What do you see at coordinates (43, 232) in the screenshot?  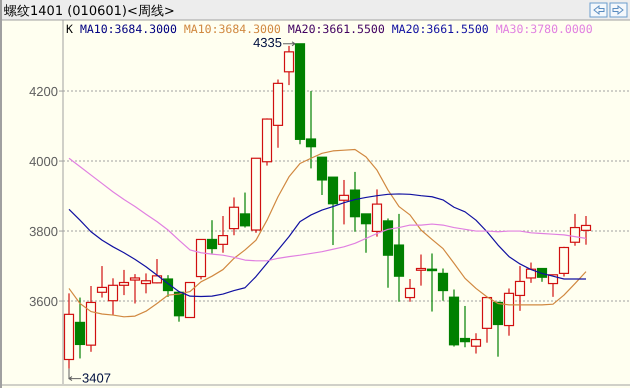 I see `y-tick-label: 3800` at bounding box center [43, 232].